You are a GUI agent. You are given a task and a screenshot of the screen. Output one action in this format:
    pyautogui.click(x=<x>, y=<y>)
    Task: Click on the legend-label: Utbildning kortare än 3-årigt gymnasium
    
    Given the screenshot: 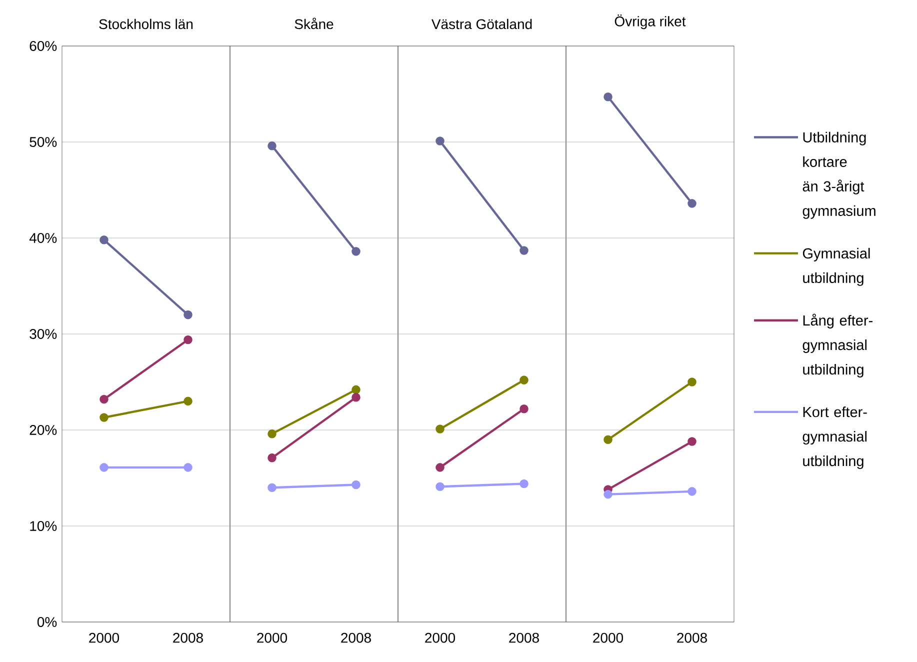 What is the action you would take?
    pyautogui.click(x=839, y=175)
    